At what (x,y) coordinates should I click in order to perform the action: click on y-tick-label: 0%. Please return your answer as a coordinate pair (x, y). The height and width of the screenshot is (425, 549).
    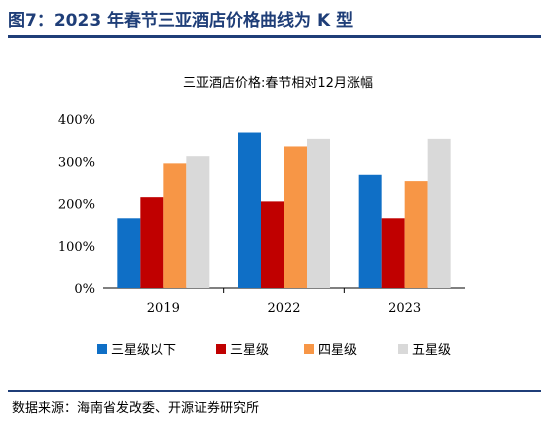
    Looking at the image, I should click on (84, 289).